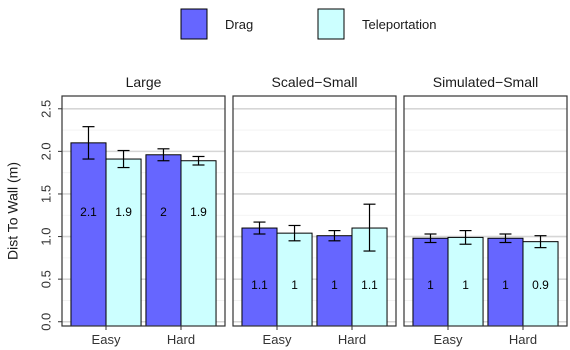 The height and width of the screenshot is (350, 570). What do you see at coordinates (448, 339) in the screenshot?
I see `x-tick-label-2-0: Easy` at bounding box center [448, 339].